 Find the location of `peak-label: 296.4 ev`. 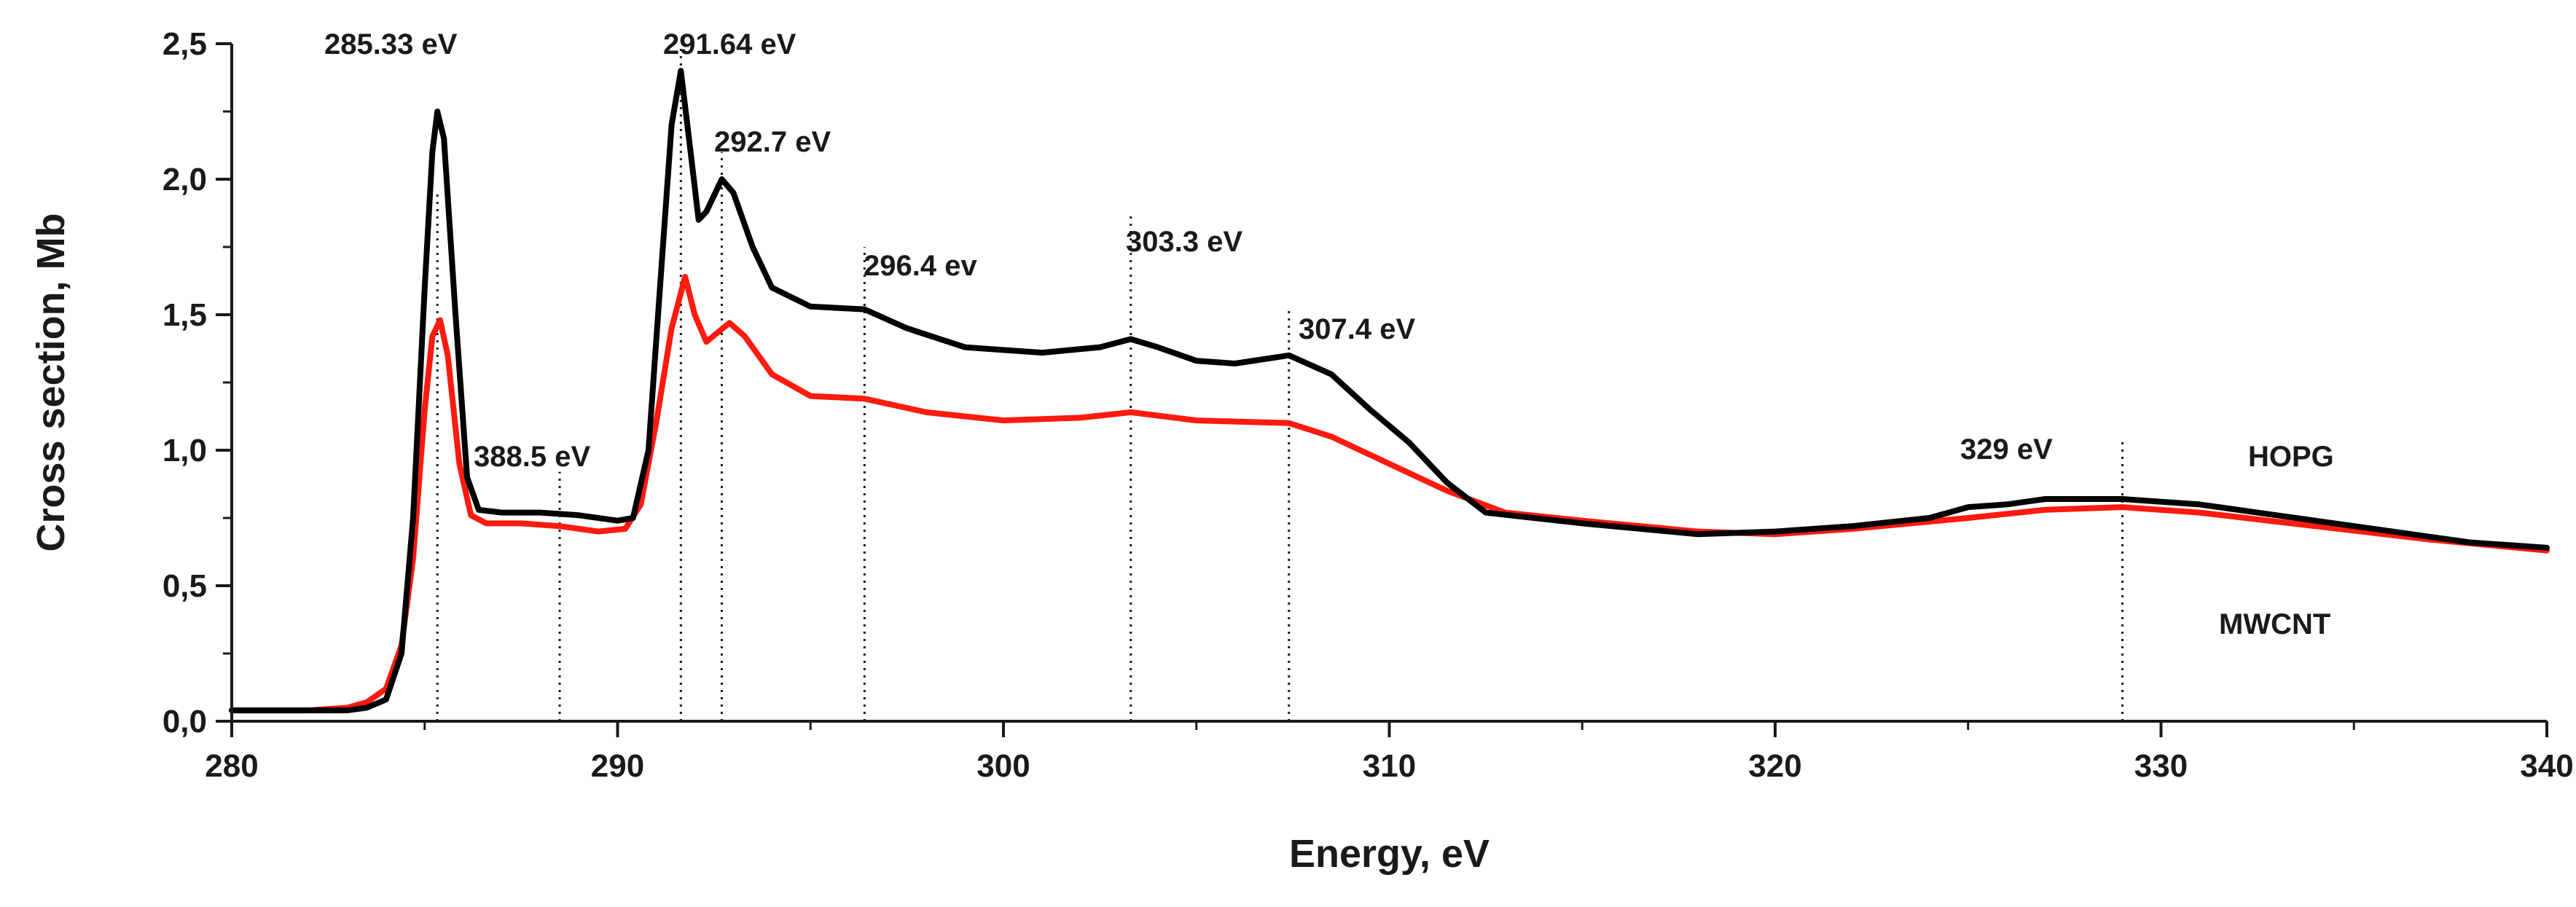

peak-label: 296.4 ev is located at coordinates (920, 266).